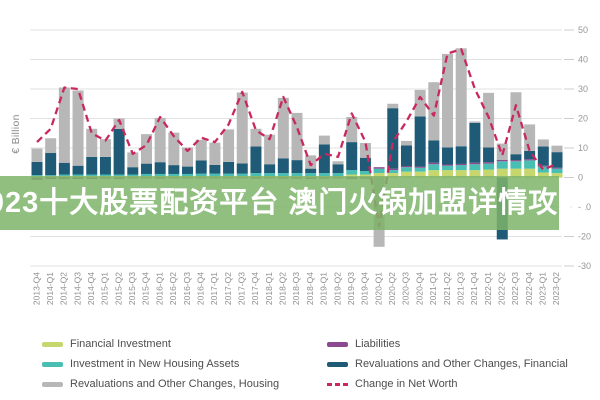 The image size is (600, 400). What do you see at coordinates (255, 288) in the screenshot?
I see `x-axis-label: 2017-Q4` at bounding box center [255, 288].